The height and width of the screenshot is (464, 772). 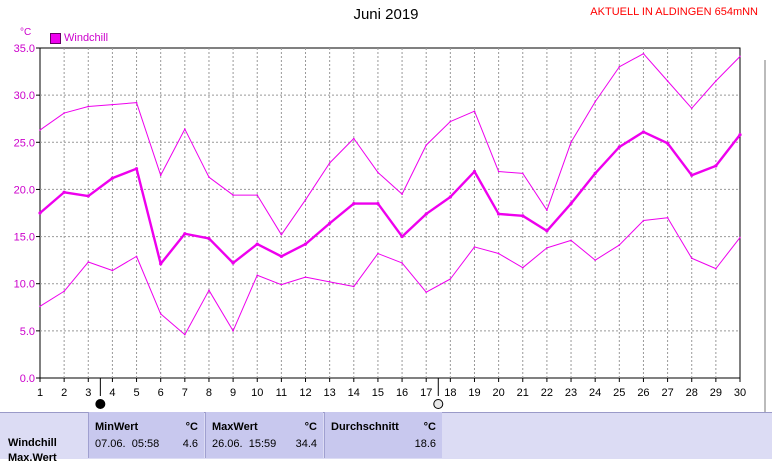 I want to click on x-tick-label: 20, so click(x=498, y=393).